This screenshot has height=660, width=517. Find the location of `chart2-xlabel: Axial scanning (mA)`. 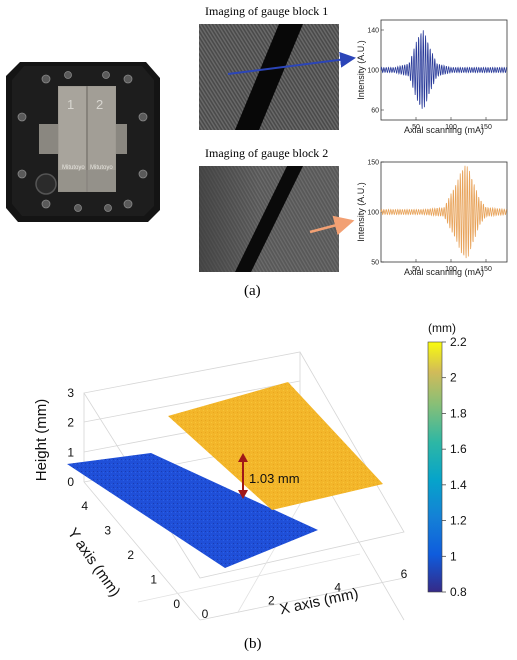

chart2-xlabel: Axial scanning (mA) is located at coordinates (444, 272).